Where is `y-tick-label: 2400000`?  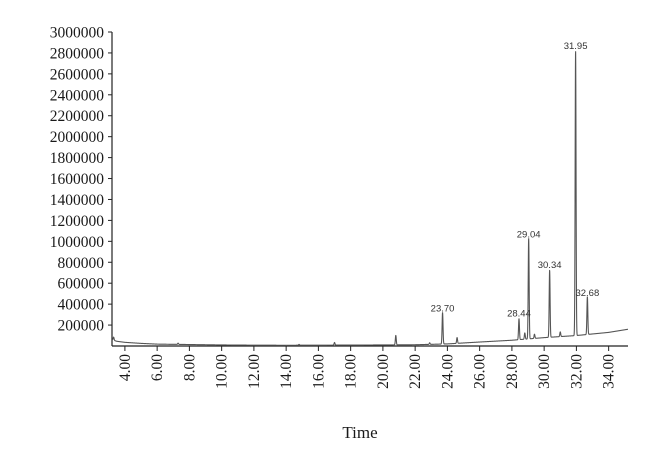 y-tick-label: 2400000 is located at coordinates (77, 95).